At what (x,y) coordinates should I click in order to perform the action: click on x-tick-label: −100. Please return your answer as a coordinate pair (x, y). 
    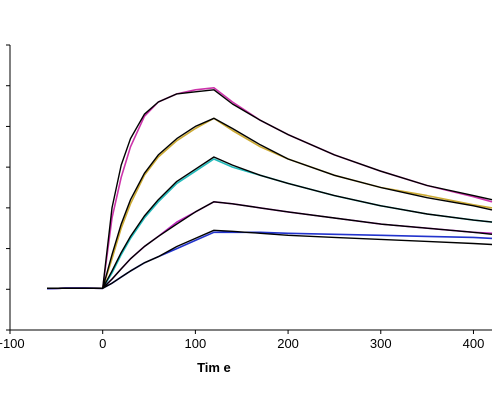
    Looking at the image, I should click on (12, 343).